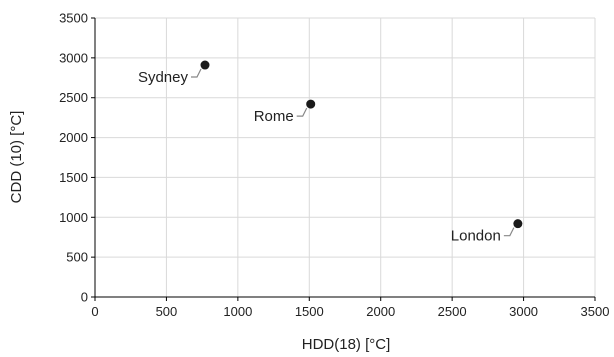  I want to click on y-tick-label: 1500, so click(73, 177).